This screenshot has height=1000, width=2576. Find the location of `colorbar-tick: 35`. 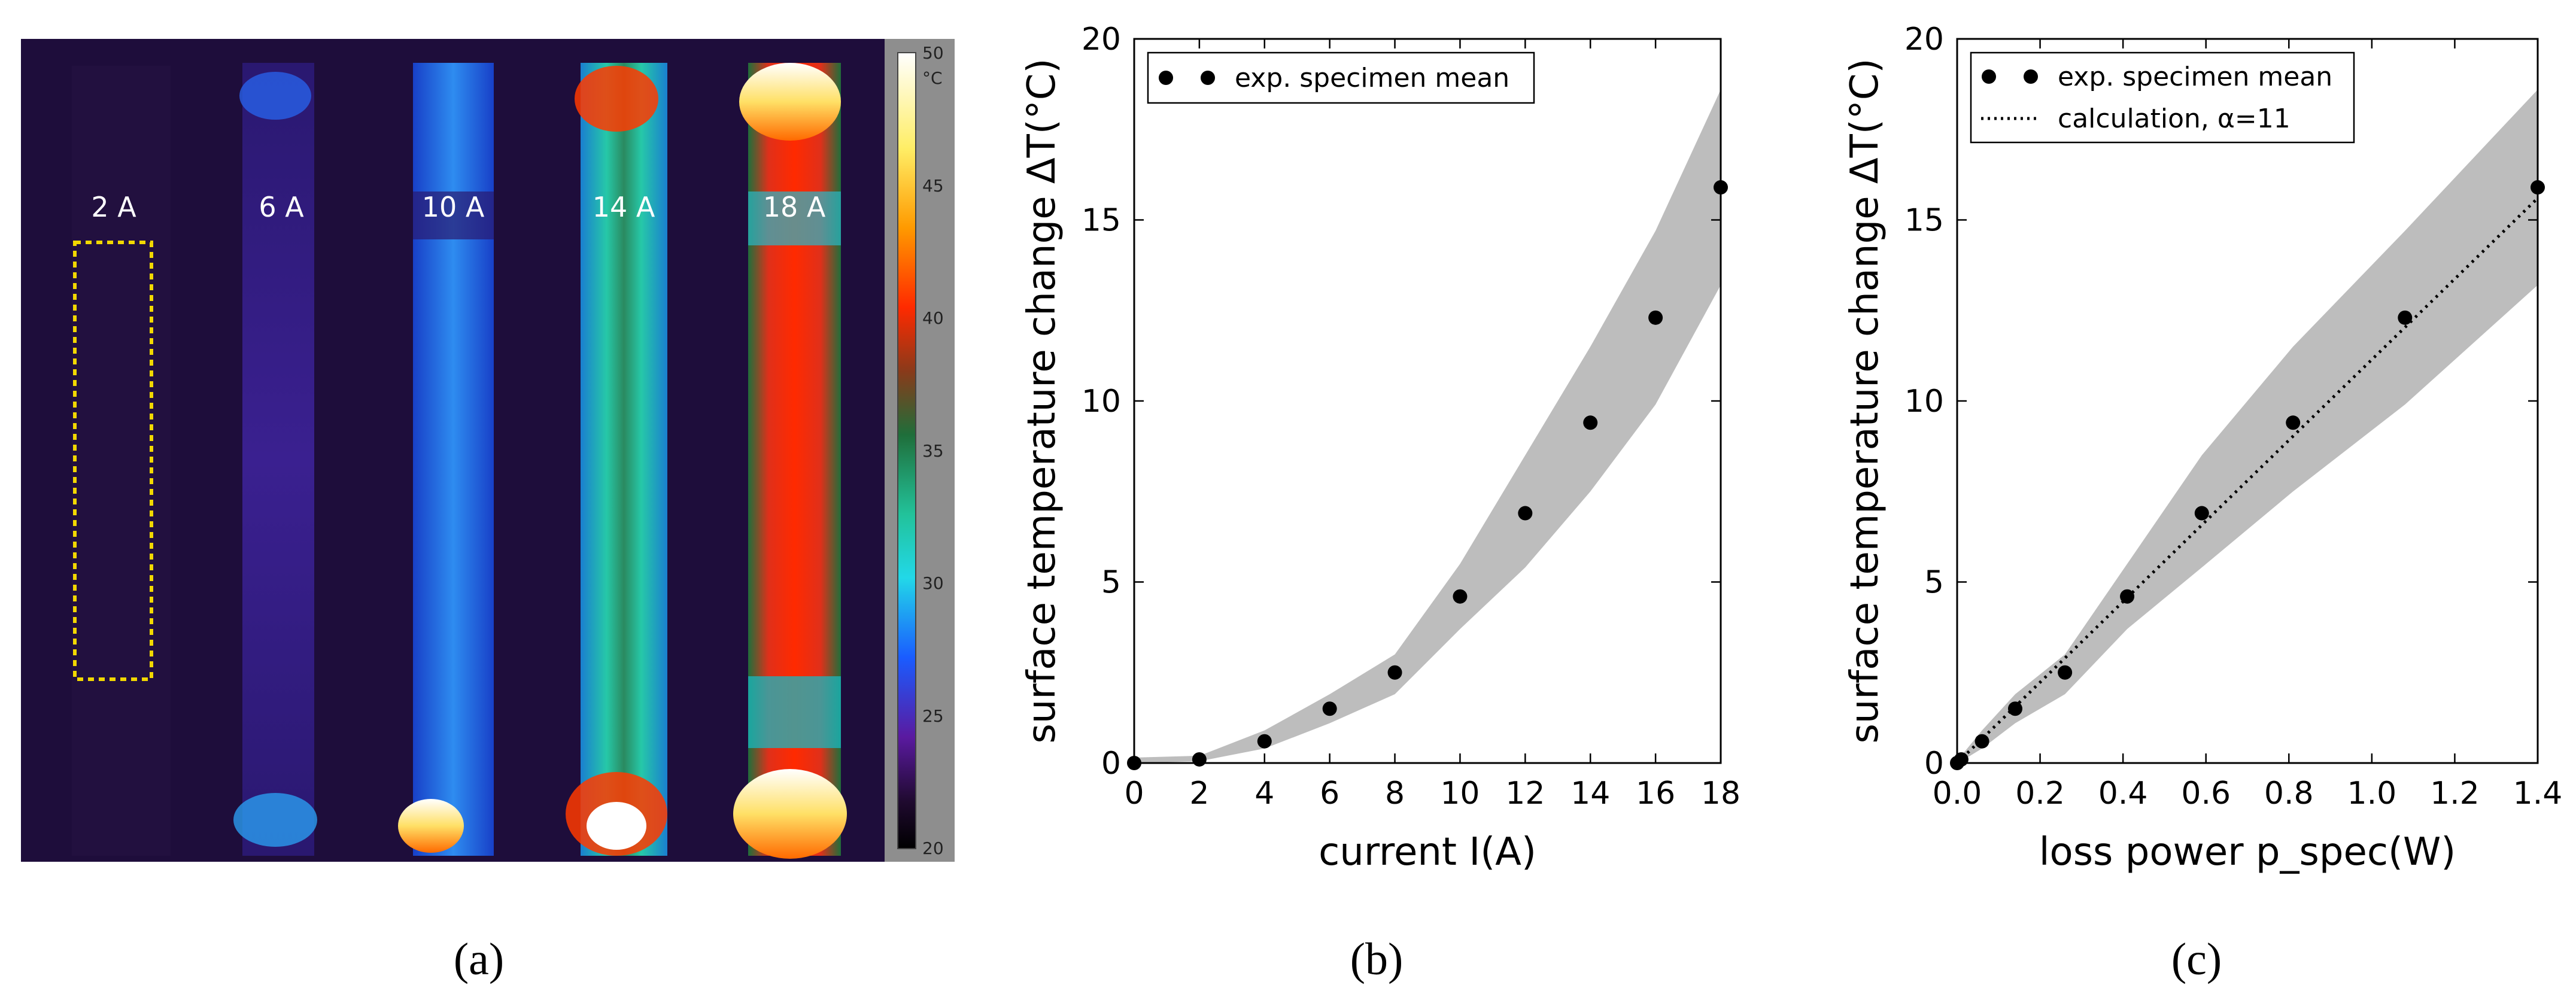

colorbar-tick: 35 is located at coordinates (933, 451).